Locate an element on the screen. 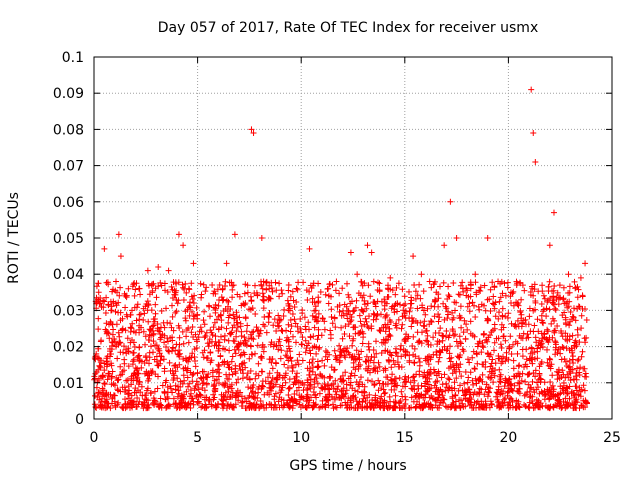  y-tick-label: 0.01 is located at coordinates (68, 384).